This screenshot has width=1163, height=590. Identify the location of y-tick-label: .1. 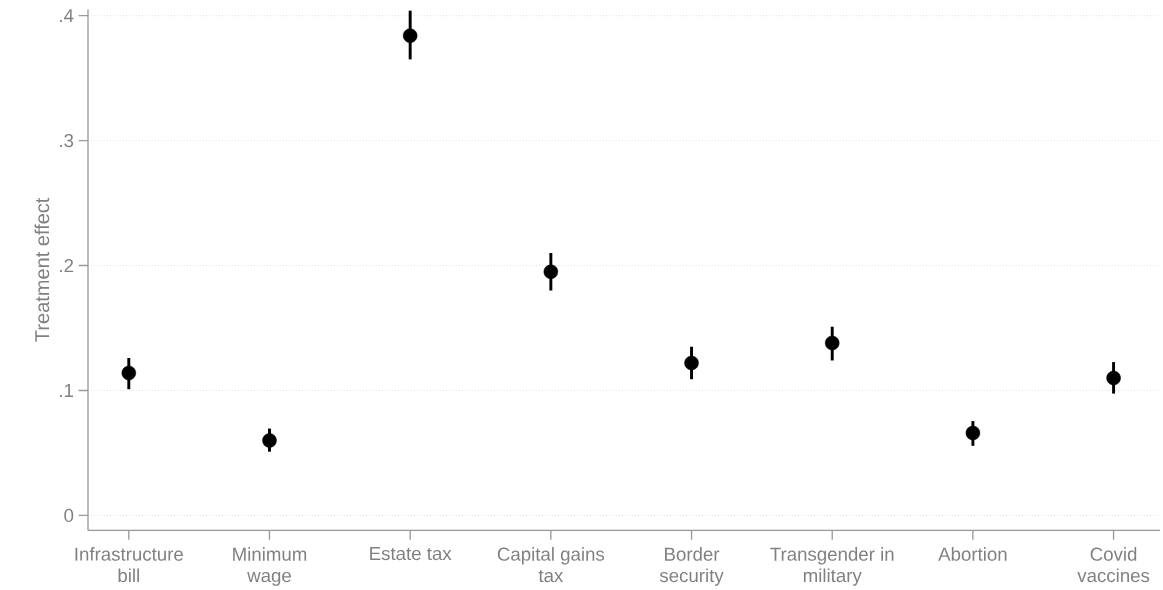
(67, 390).